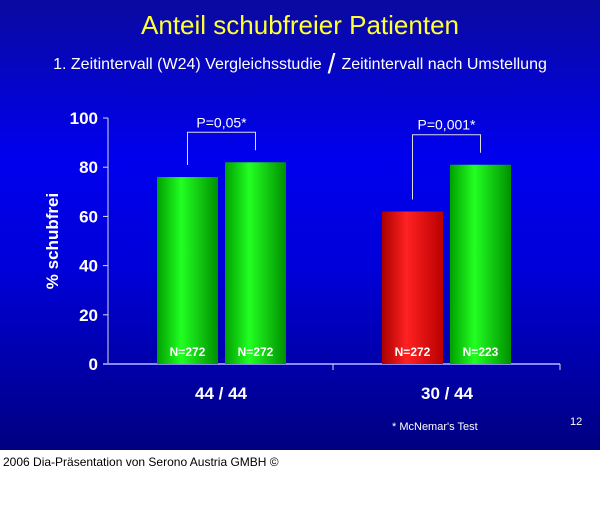 This screenshot has width=600, height=511. Describe the element at coordinates (447, 125) in the screenshot. I see `p-value-label: P=0,001*` at that location.